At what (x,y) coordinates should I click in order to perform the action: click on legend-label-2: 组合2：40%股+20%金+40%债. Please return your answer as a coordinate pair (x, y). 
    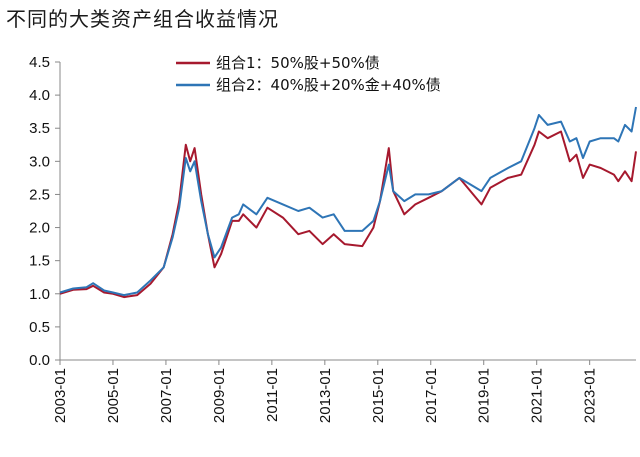
    Looking at the image, I should click on (328, 85).